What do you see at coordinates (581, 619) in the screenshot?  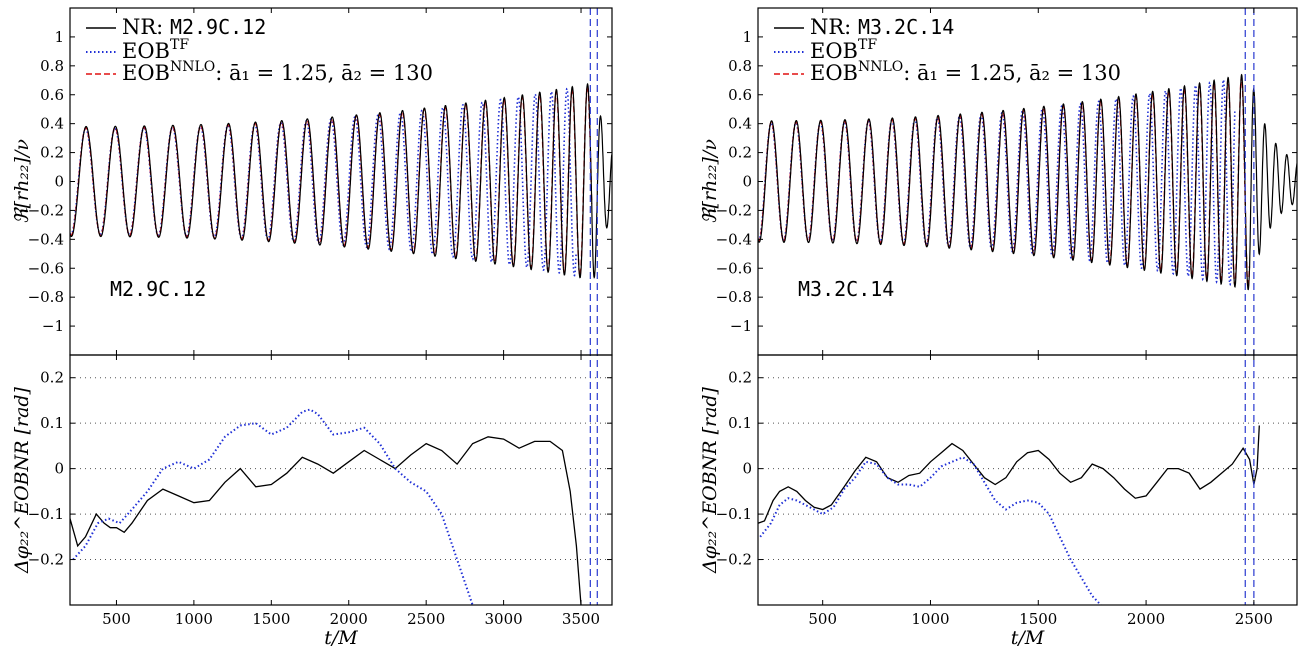 I see `xtick-label: 3500` at bounding box center [581, 619].